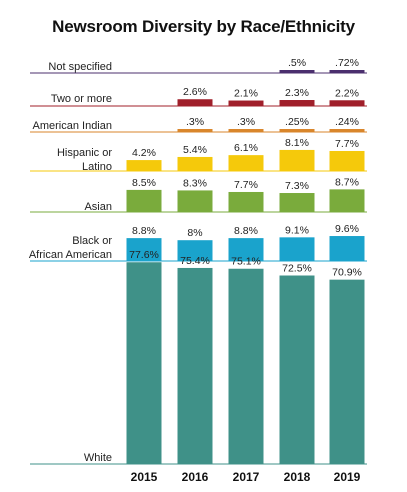  I want to click on data-label-black-or-african-american-2019: 9.6%, so click(347, 229).